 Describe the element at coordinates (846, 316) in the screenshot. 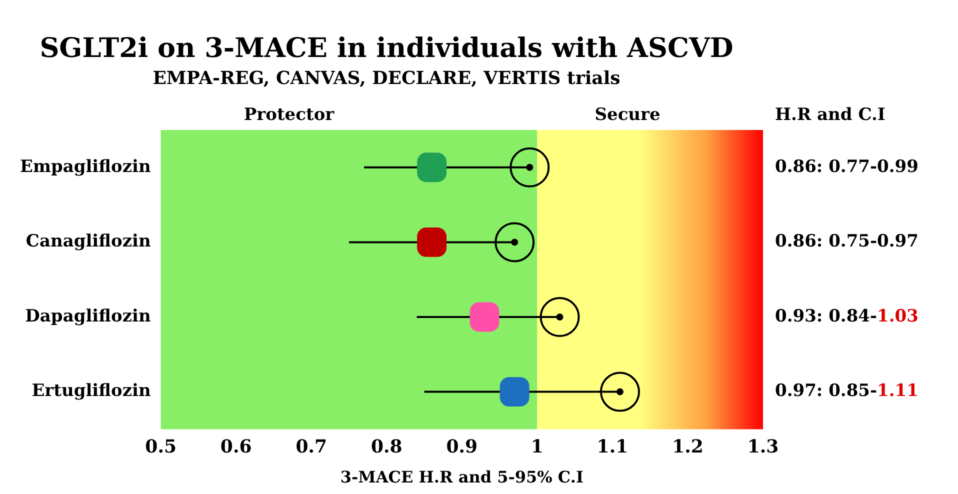

I see `data-label: 0.93: 0.84-1.03` at that location.